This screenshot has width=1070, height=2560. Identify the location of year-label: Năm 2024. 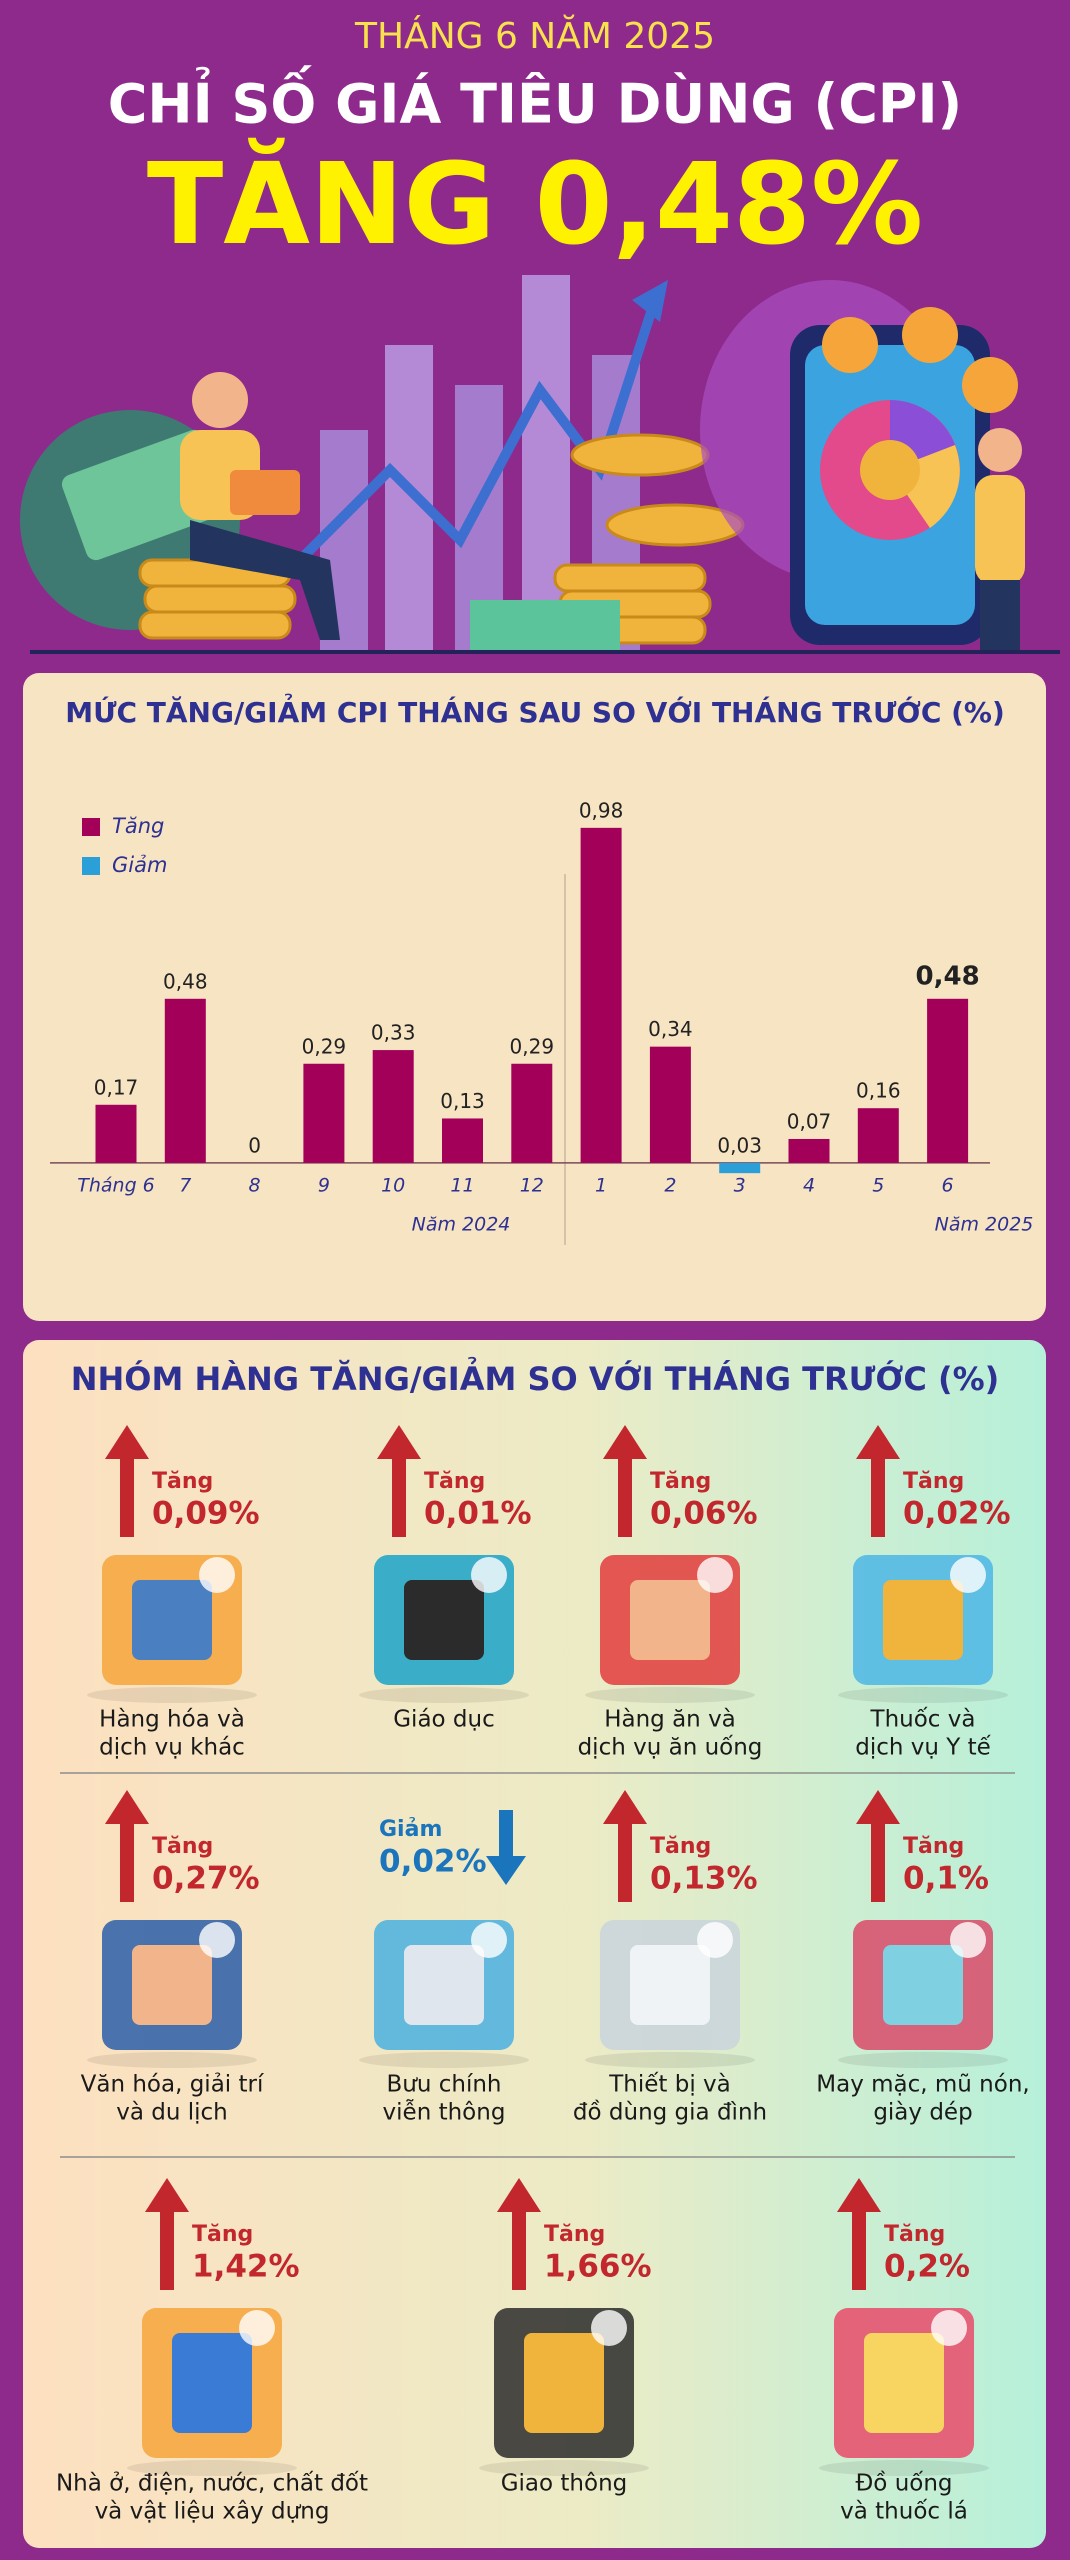
(461, 1225).